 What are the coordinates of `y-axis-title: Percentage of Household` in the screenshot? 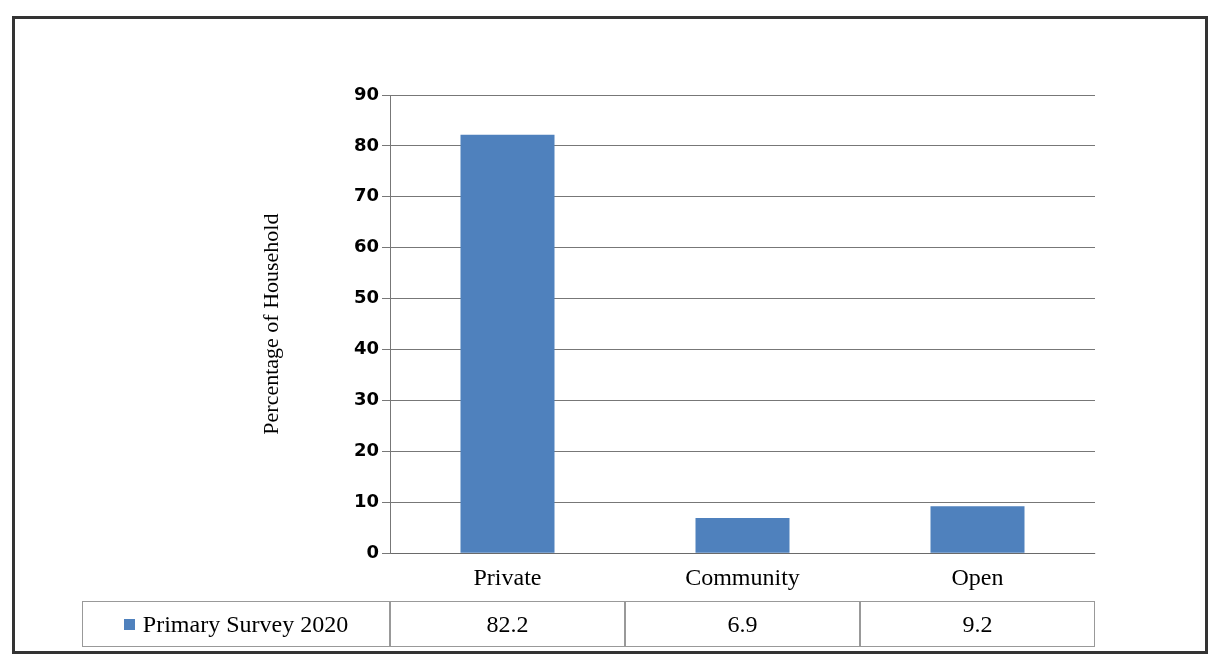 It's located at (270, 324).